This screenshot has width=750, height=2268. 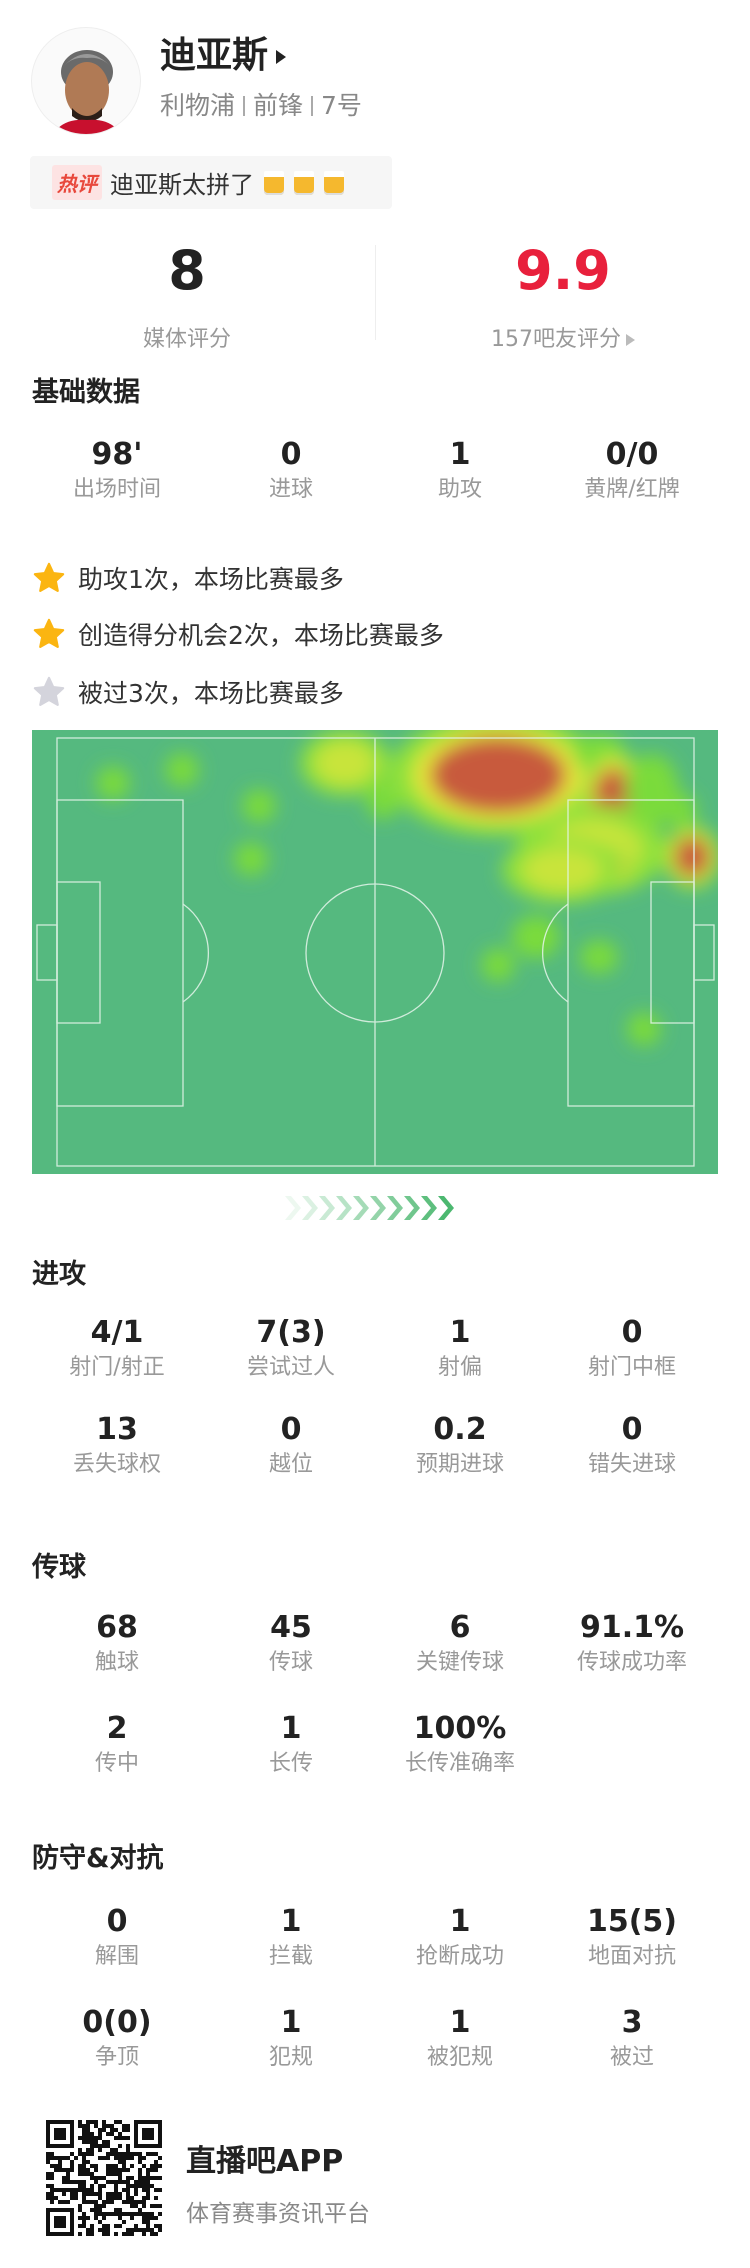 I want to click on stat-basic: 1 助攻, so click(x=460, y=471).